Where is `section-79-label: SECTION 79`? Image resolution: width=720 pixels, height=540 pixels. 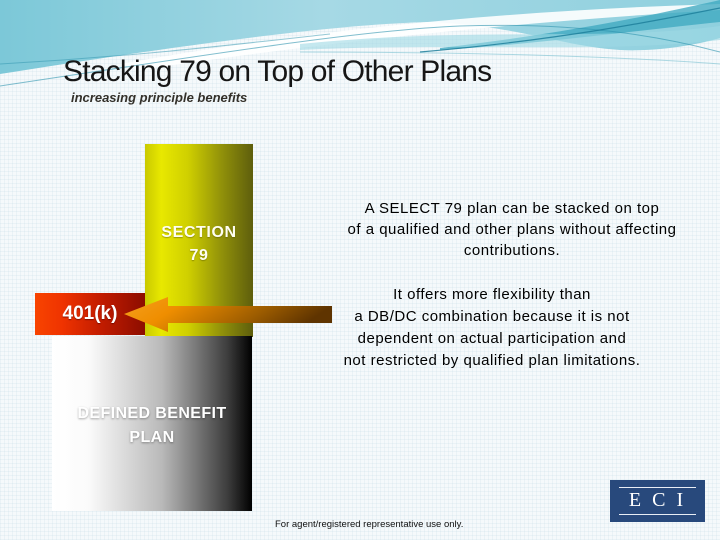
section-79-label: SECTION 79 is located at coordinates (199, 244).